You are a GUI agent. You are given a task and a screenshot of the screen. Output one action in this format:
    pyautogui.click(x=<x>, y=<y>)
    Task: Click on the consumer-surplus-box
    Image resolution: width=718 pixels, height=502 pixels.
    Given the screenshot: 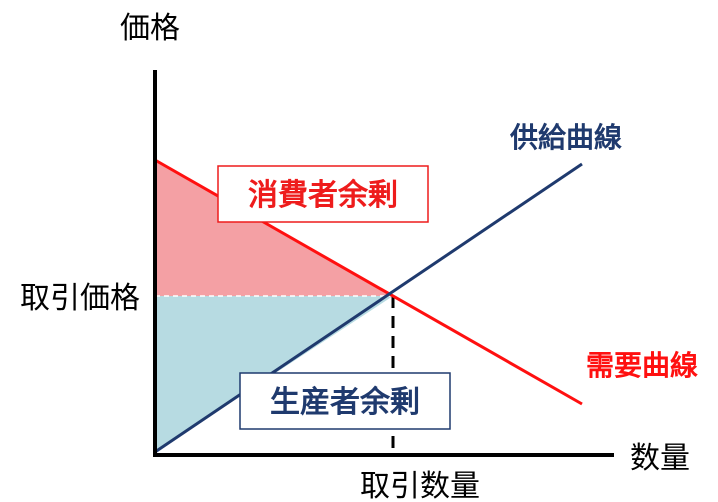 What is the action you would take?
    pyautogui.click(x=323, y=194)
    